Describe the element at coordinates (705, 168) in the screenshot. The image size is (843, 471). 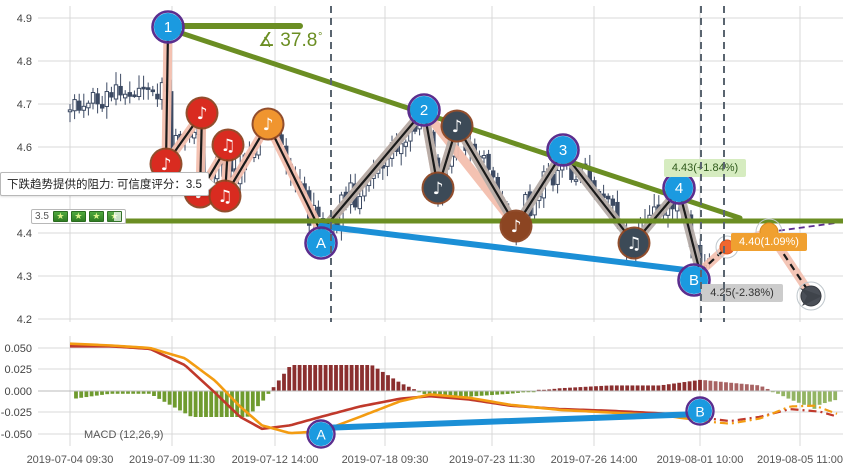
I see `target-price-up: 4.43(+1.84%)` at that location.